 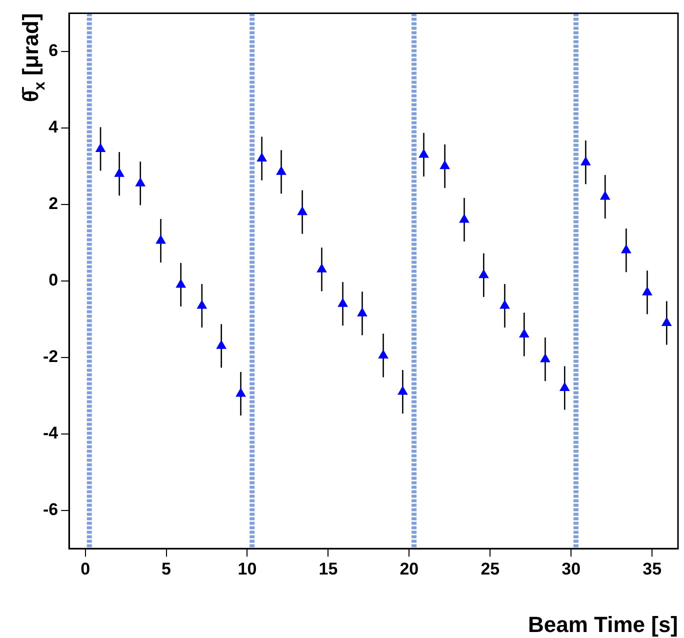 What do you see at coordinates (652, 568) in the screenshot?
I see `x-tick-label: 35` at bounding box center [652, 568].